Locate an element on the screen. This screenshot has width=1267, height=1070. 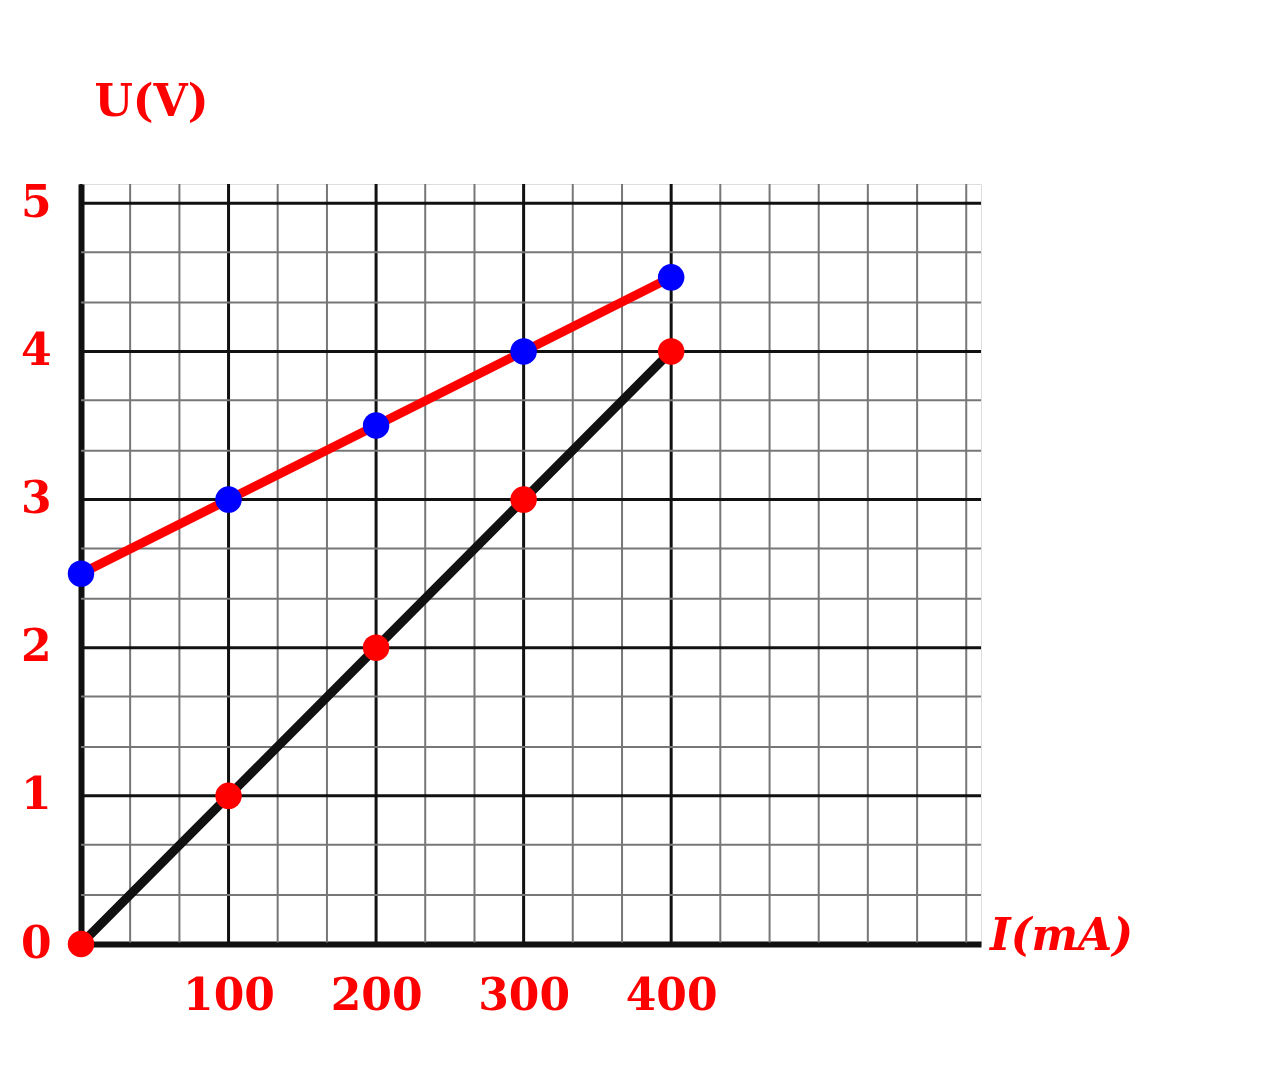
y-tick-label: 1 is located at coordinates (36, 794).